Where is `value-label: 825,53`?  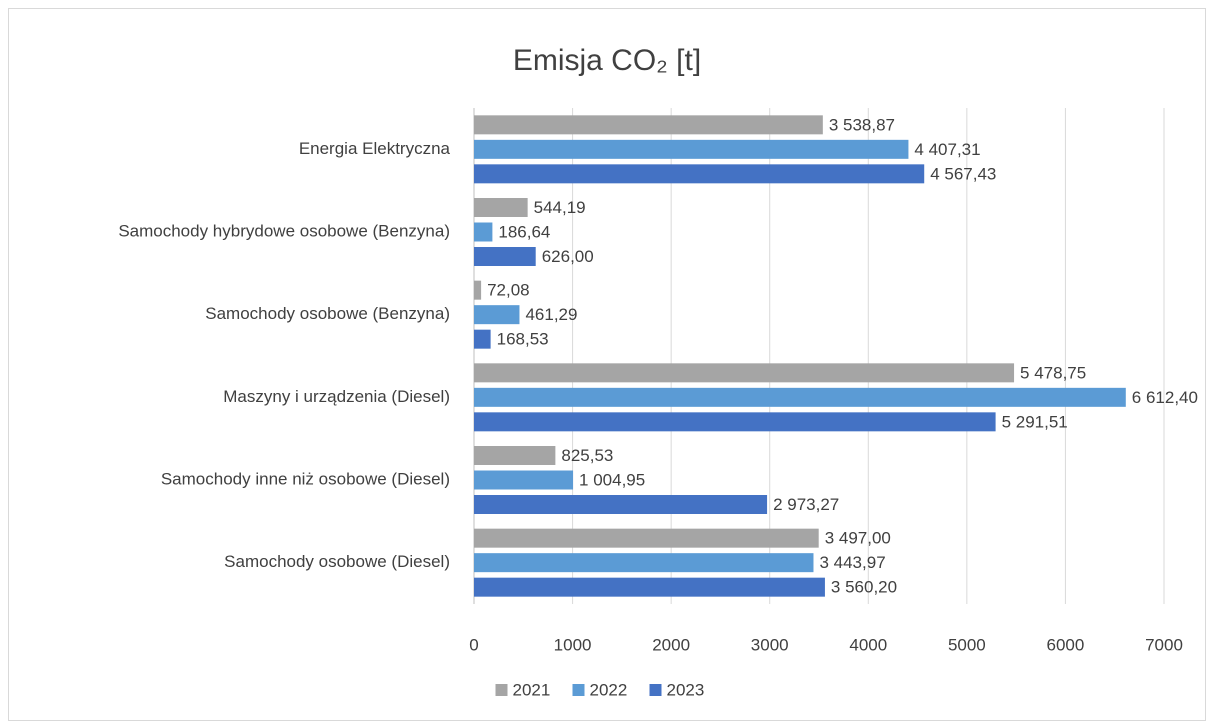 value-label: 825,53 is located at coordinates (587, 455).